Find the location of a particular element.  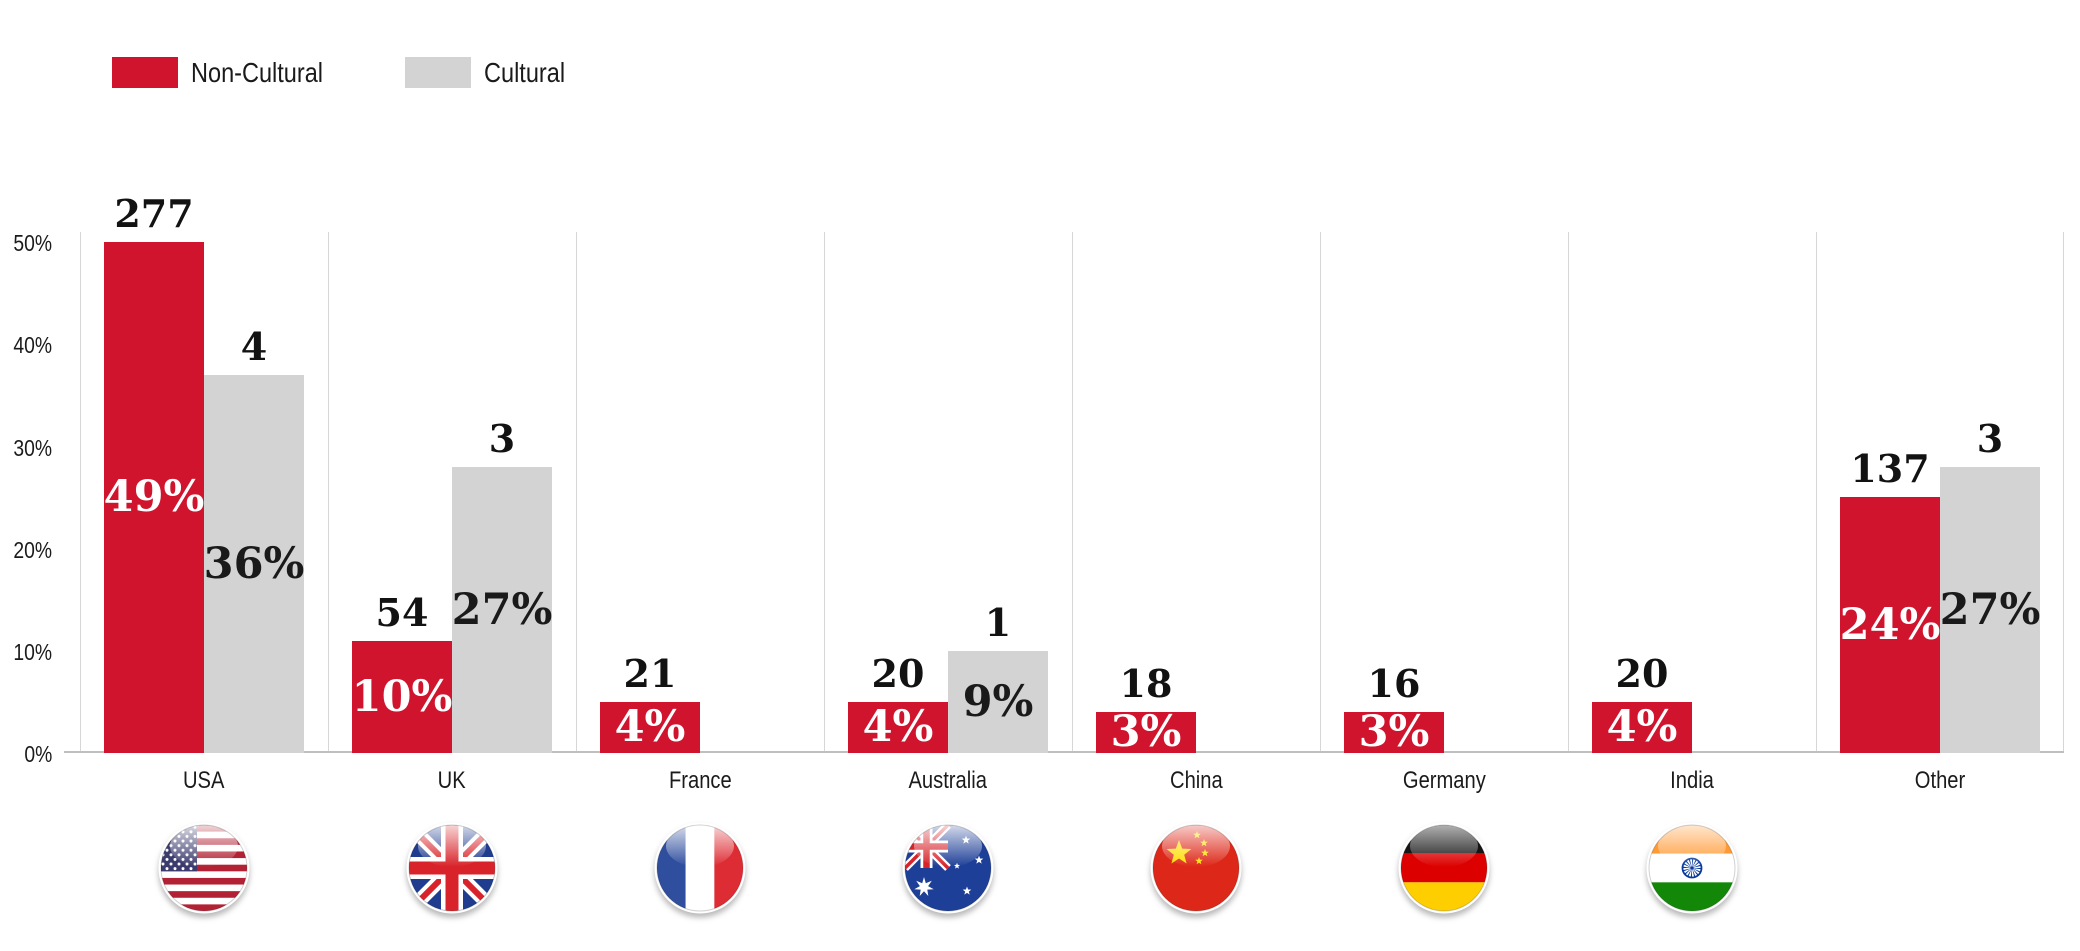

bar-group-non-cultural: 18 3% is located at coordinates (1146, 709).